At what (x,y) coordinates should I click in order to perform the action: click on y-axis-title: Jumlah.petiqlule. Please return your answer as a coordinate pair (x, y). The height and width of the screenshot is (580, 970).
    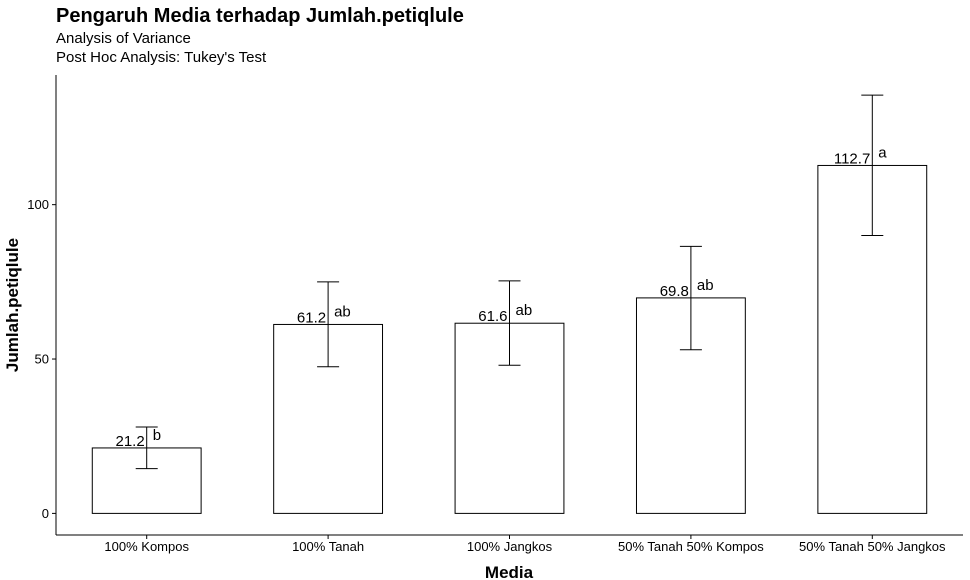
    Looking at the image, I should click on (12, 305).